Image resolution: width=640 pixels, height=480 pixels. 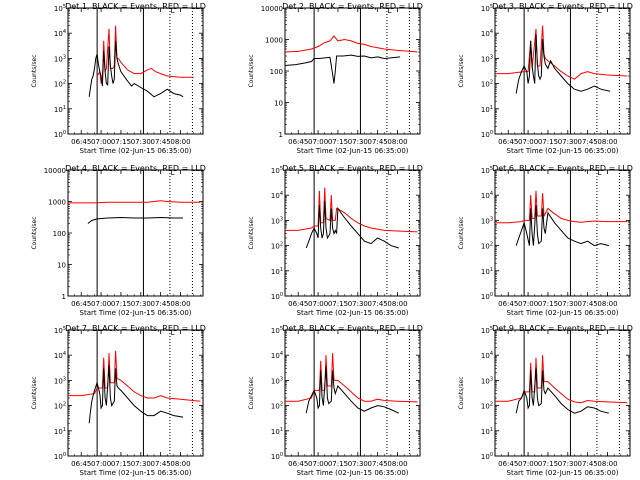 I want to click on chart-title: Det 7, BLACK = Events, RED = LLD, so click(x=135, y=328).